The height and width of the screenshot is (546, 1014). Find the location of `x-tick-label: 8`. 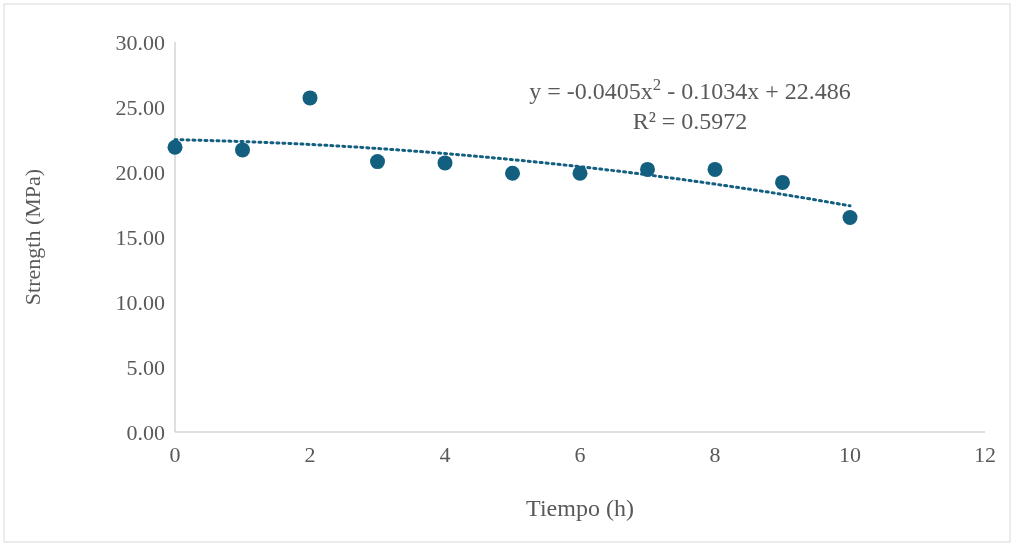

x-tick-label: 8 is located at coordinates (715, 454).